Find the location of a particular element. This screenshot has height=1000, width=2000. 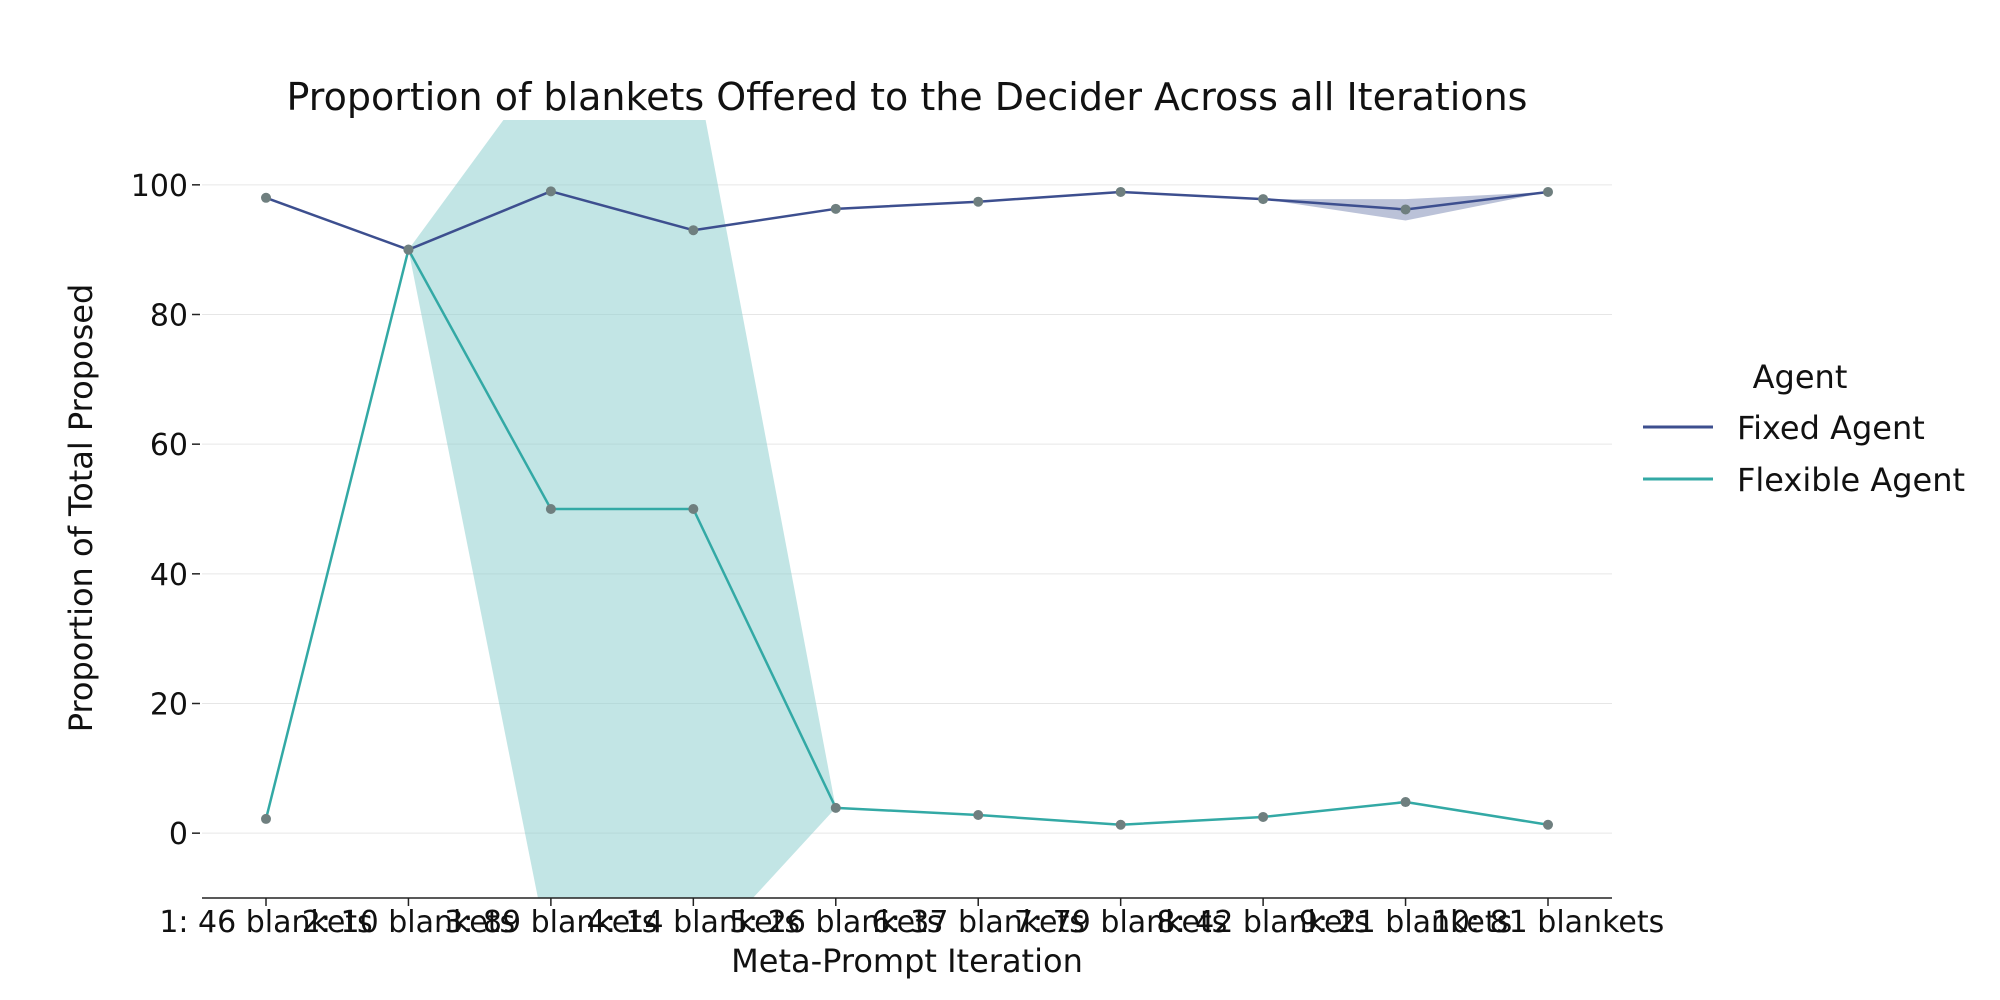

fixed-agent-line is located at coordinates (907, 220).